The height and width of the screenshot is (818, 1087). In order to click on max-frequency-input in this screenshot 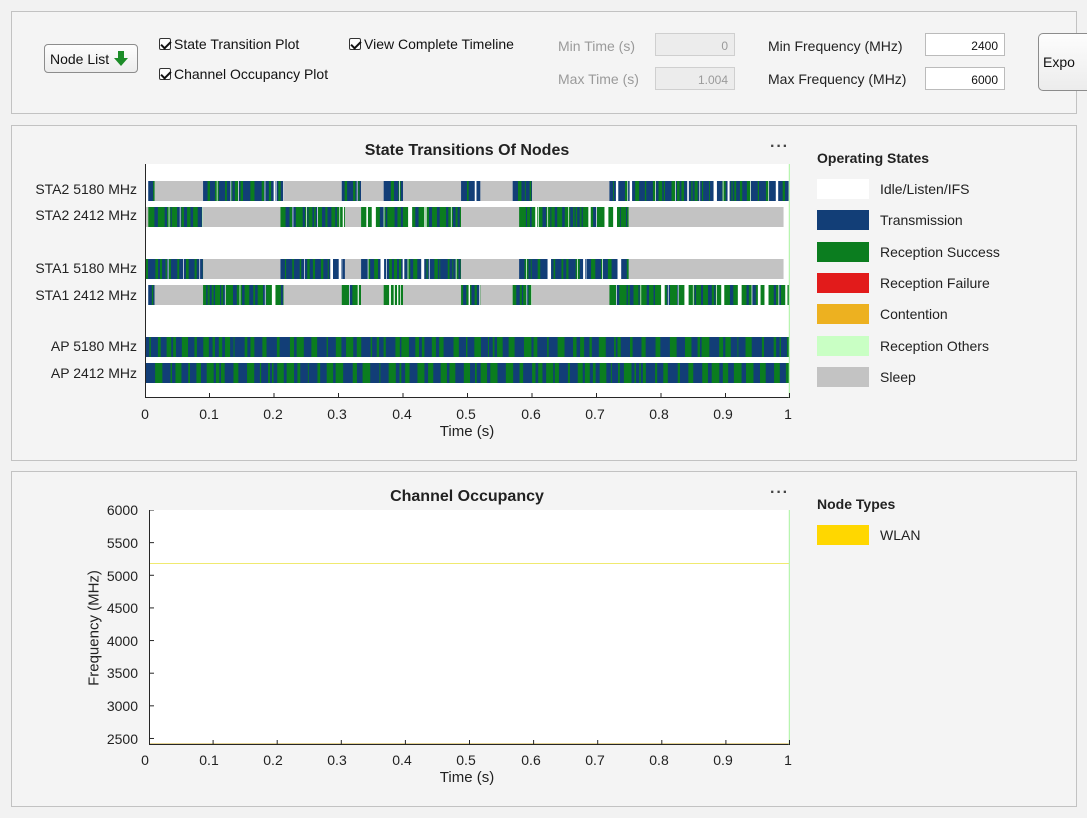, I will do `click(965, 78)`.